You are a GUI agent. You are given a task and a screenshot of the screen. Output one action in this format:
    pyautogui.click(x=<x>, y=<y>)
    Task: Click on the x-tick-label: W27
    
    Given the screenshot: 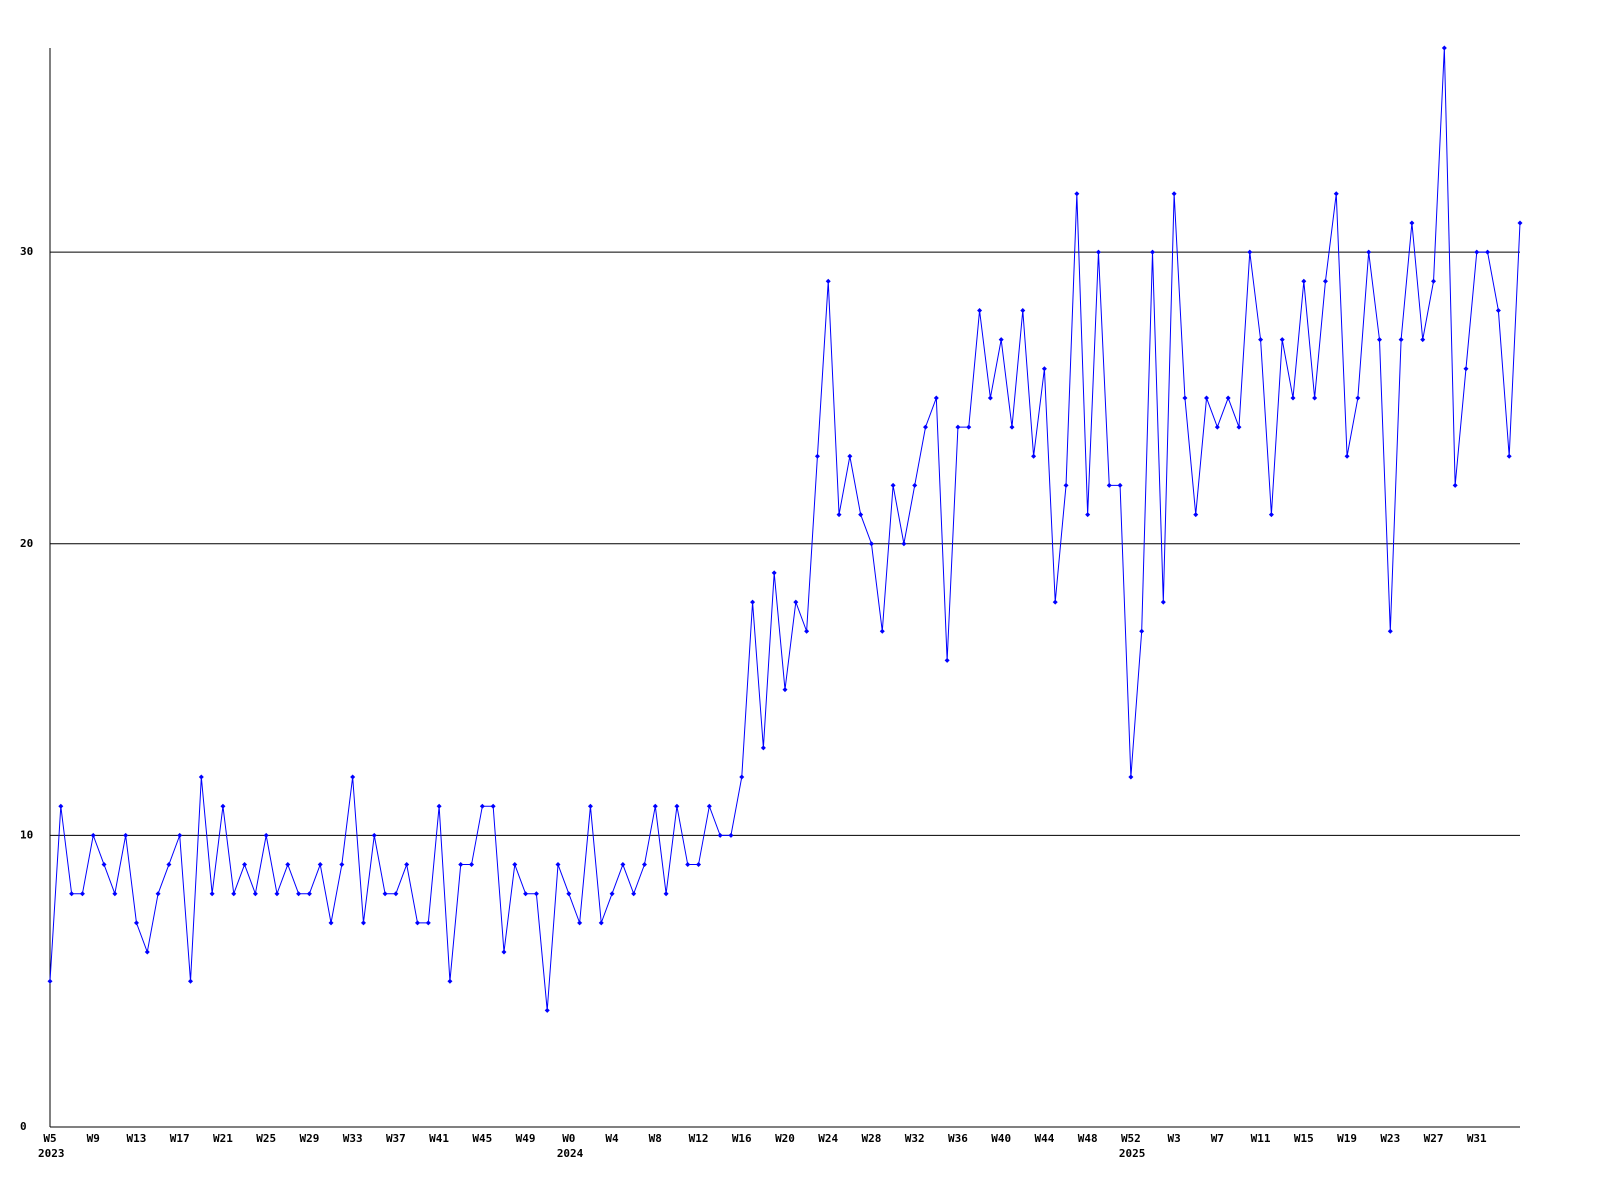 What is the action you would take?
    pyautogui.click(x=1434, y=1138)
    